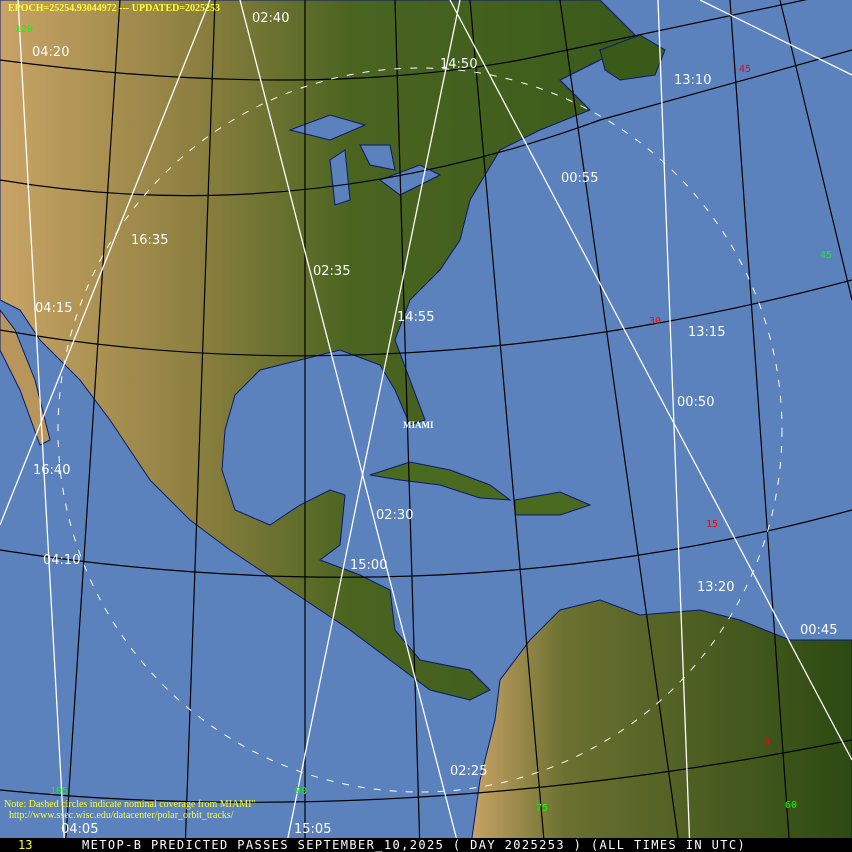  Describe the element at coordinates (52, 470) in the screenshot. I see `pass-time: 16:40` at that location.